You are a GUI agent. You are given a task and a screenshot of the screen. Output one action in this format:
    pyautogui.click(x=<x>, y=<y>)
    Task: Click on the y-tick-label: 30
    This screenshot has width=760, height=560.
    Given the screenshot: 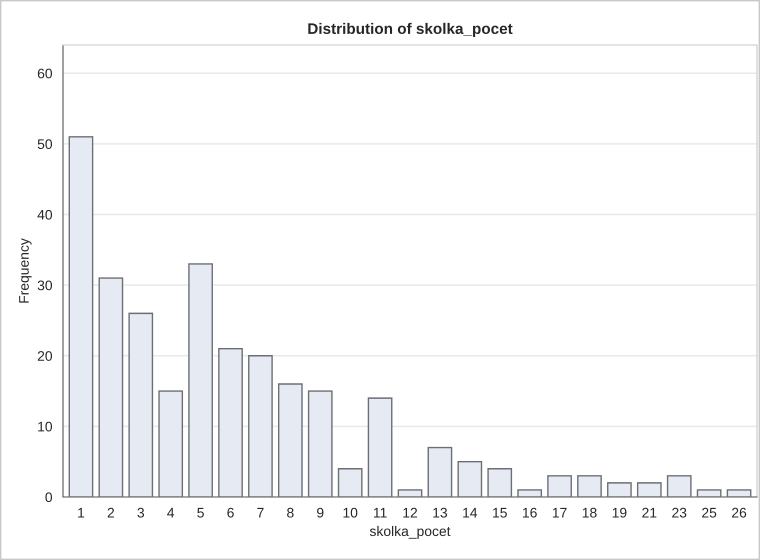 What is the action you would take?
    pyautogui.click(x=45, y=285)
    